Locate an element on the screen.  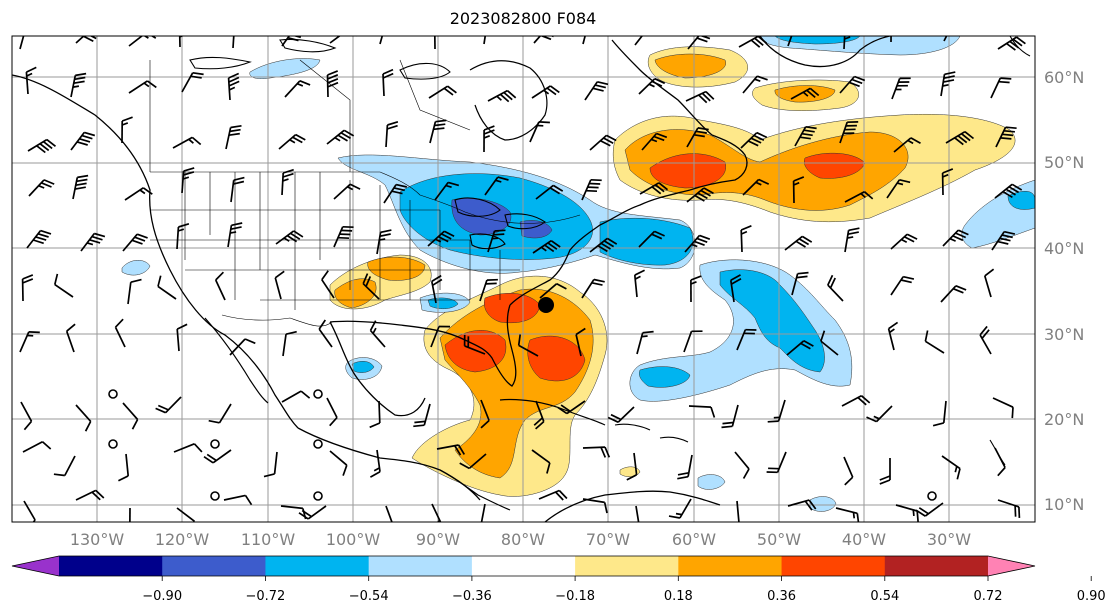
colorbar-tick-label: 0.54 is located at coordinates (884, 596).